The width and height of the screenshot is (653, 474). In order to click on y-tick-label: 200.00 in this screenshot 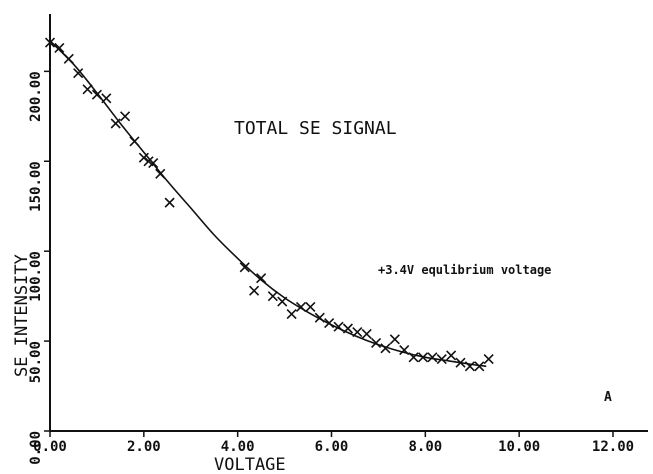, I will do `click(36, 96)`.